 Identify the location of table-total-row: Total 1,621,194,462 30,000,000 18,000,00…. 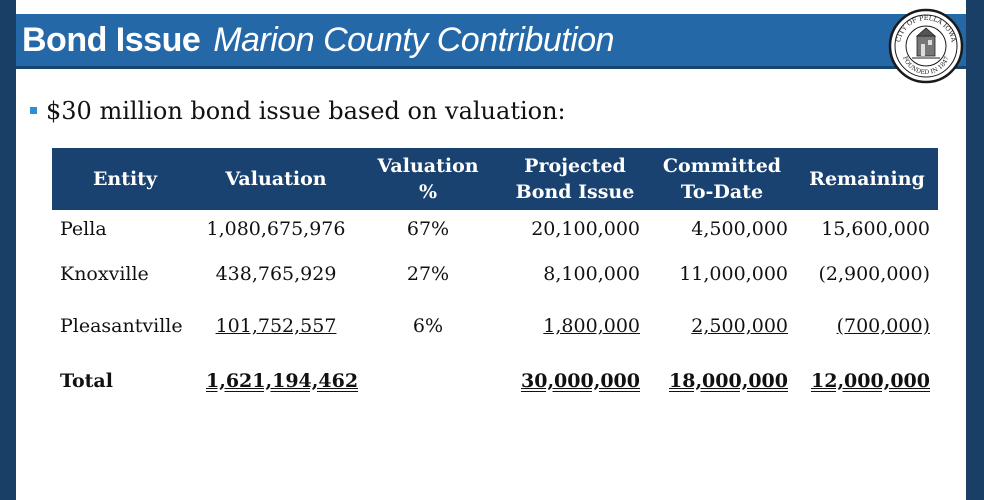
(495, 381).